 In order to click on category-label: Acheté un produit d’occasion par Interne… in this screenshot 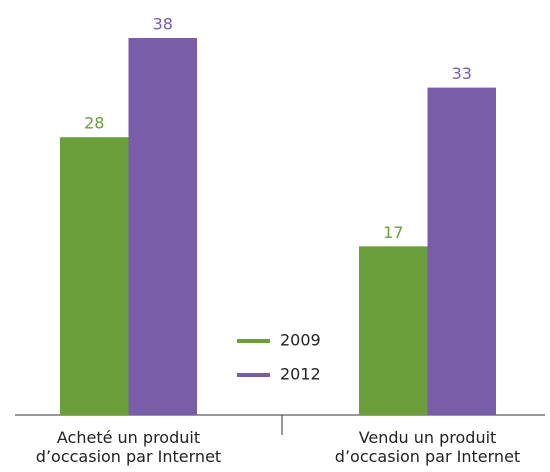, I will do `click(128, 447)`.